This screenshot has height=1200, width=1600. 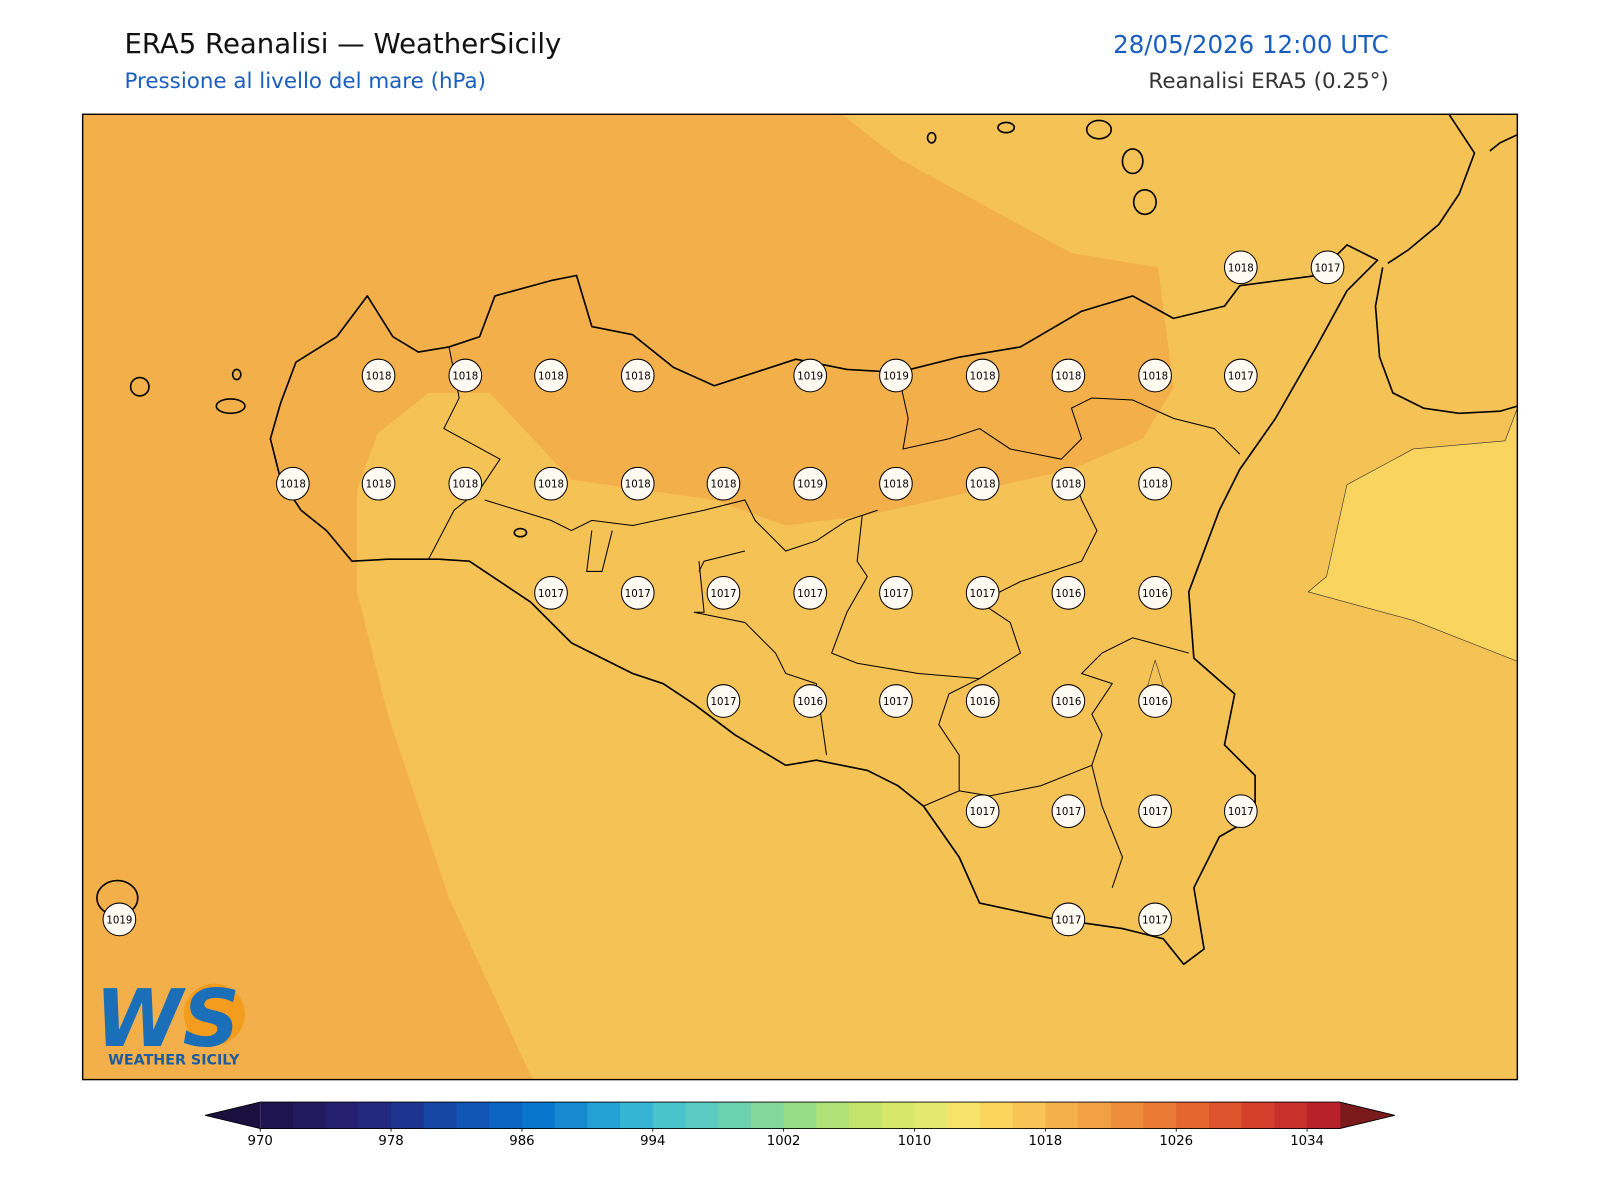 What do you see at coordinates (1307, 1141) in the screenshot?
I see `colorbar-tick-label: 1034` at bounding box center [1307, 1141].